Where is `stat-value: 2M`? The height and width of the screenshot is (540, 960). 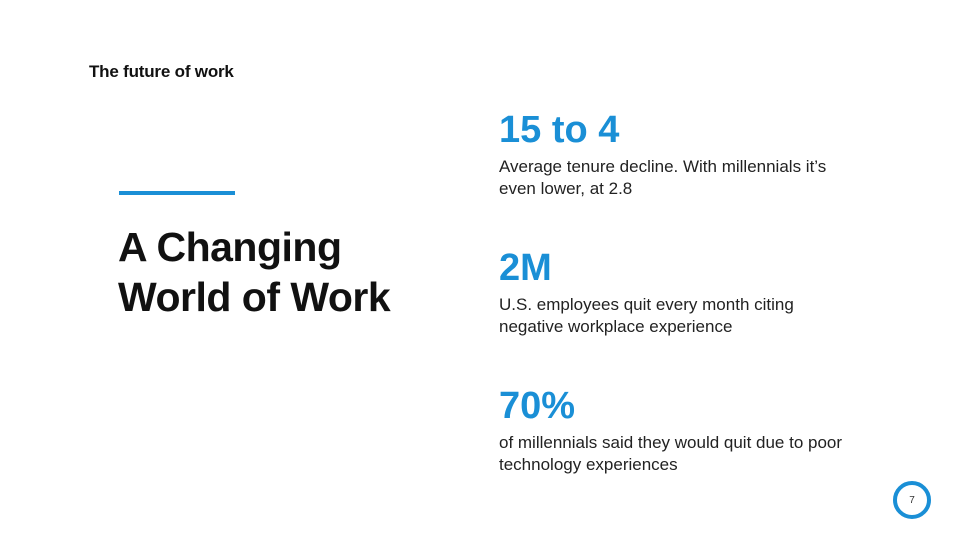 stat-value: 2M is located at coordinates (525, 268).